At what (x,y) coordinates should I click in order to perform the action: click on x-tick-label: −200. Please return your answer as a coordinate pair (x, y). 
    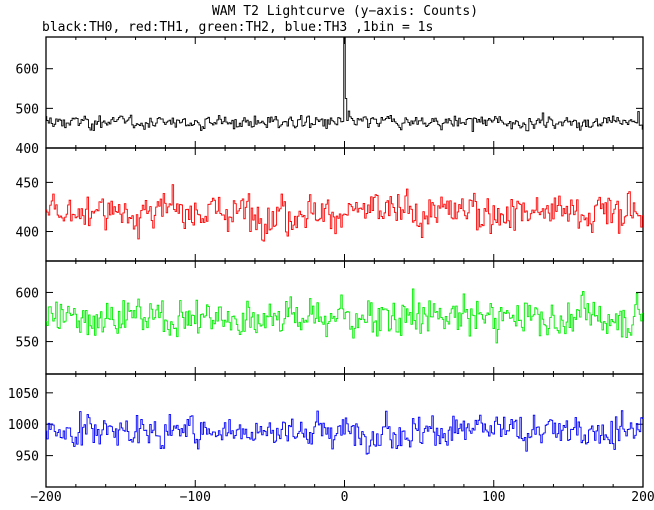
    Looking at the image, I should click on (45, 497).